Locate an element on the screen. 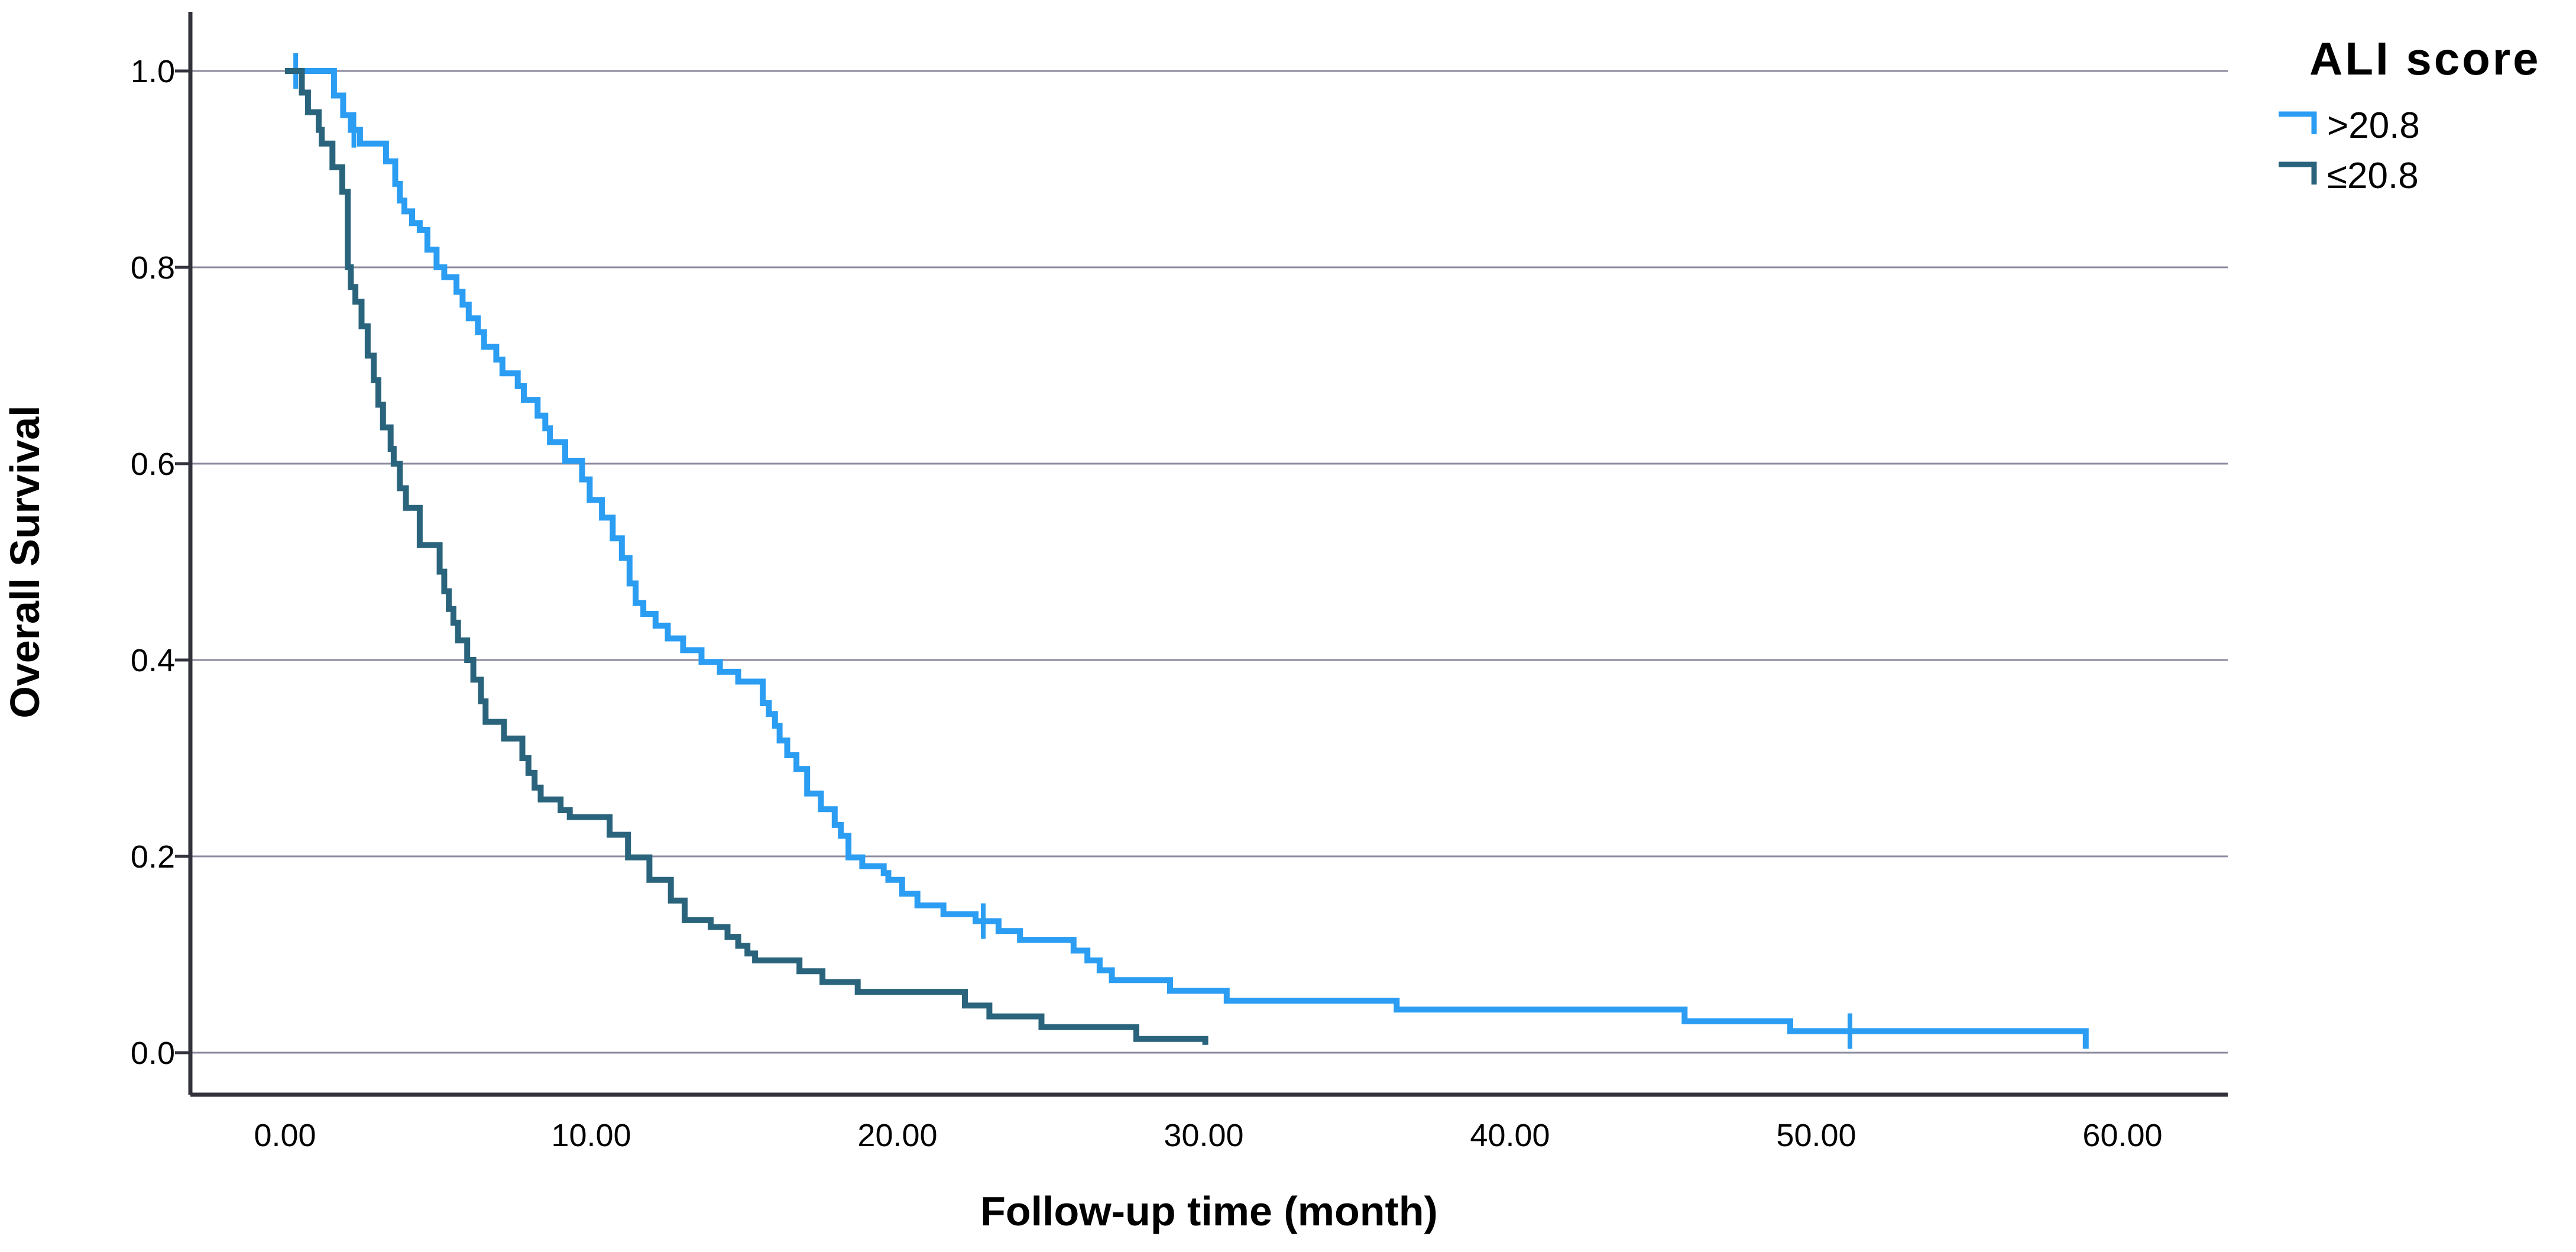  x-tick-label: 40.00 is located at coordinates (1510, 1135).